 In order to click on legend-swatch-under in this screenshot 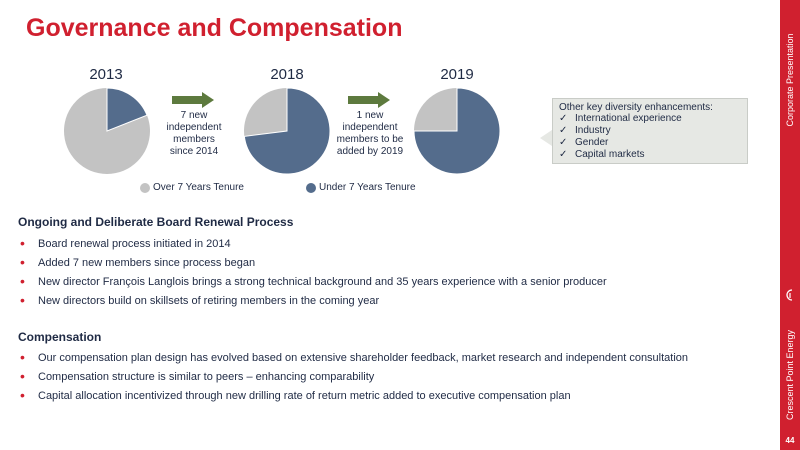, I will do `click(311, 187)`.